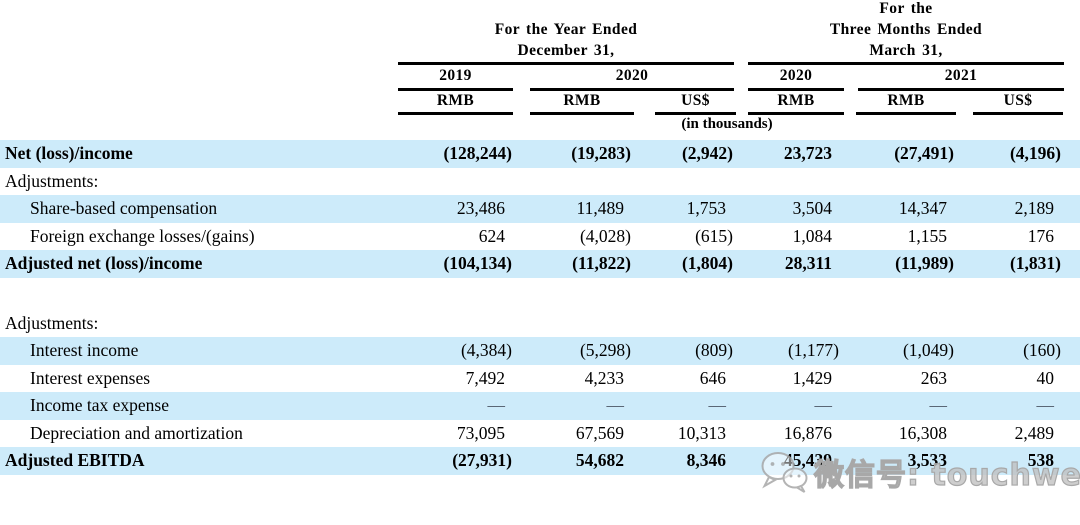 The height and width of the screenshot is (525, 1080). Describe the element at coordinates (922, 432) in the screenshot. I see `cell-q1-2021-rmb: 16,308` at that location.